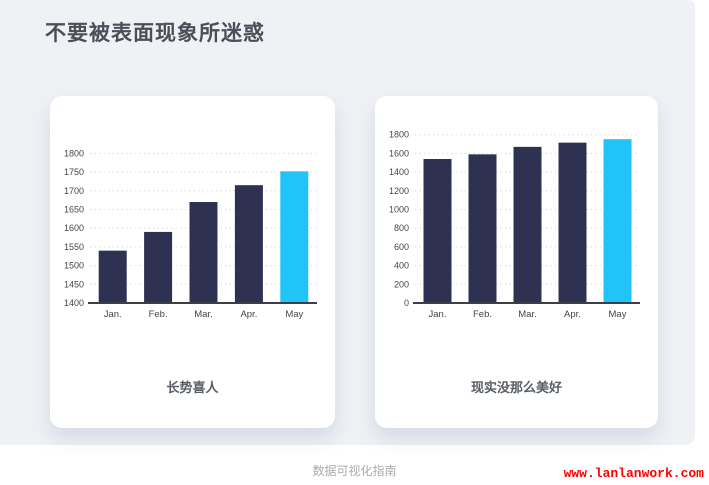 This screenshot has width=709, height=485. Describe the element at coordinates (74, 247) in the screenshot. I see `svg-text: 1550` at that location.